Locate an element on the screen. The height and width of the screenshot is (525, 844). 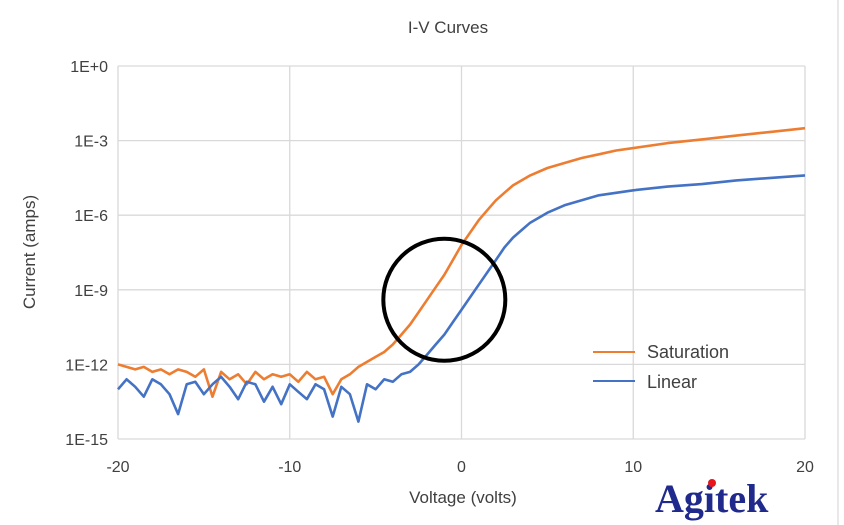
y-tick-label: 1E-15 is located at coordinates (86, 440).